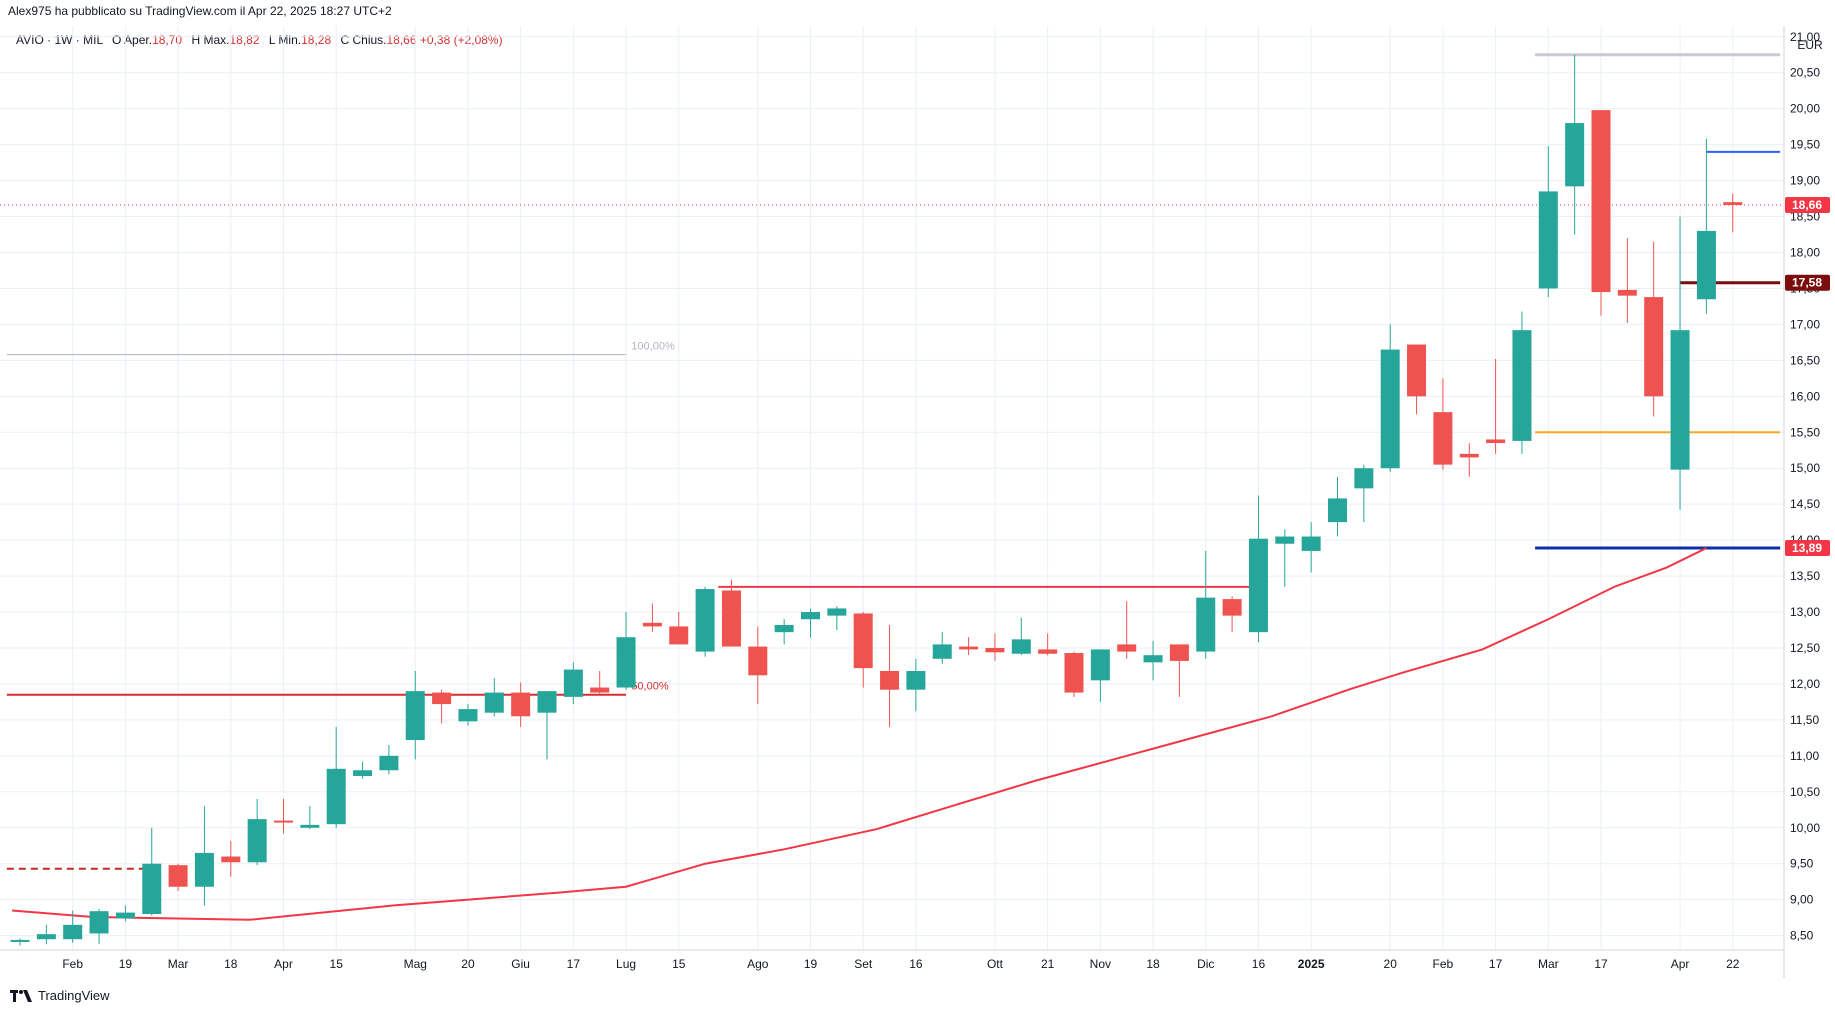  I want to click on x-tick-label: 21, so click(1048, 964).